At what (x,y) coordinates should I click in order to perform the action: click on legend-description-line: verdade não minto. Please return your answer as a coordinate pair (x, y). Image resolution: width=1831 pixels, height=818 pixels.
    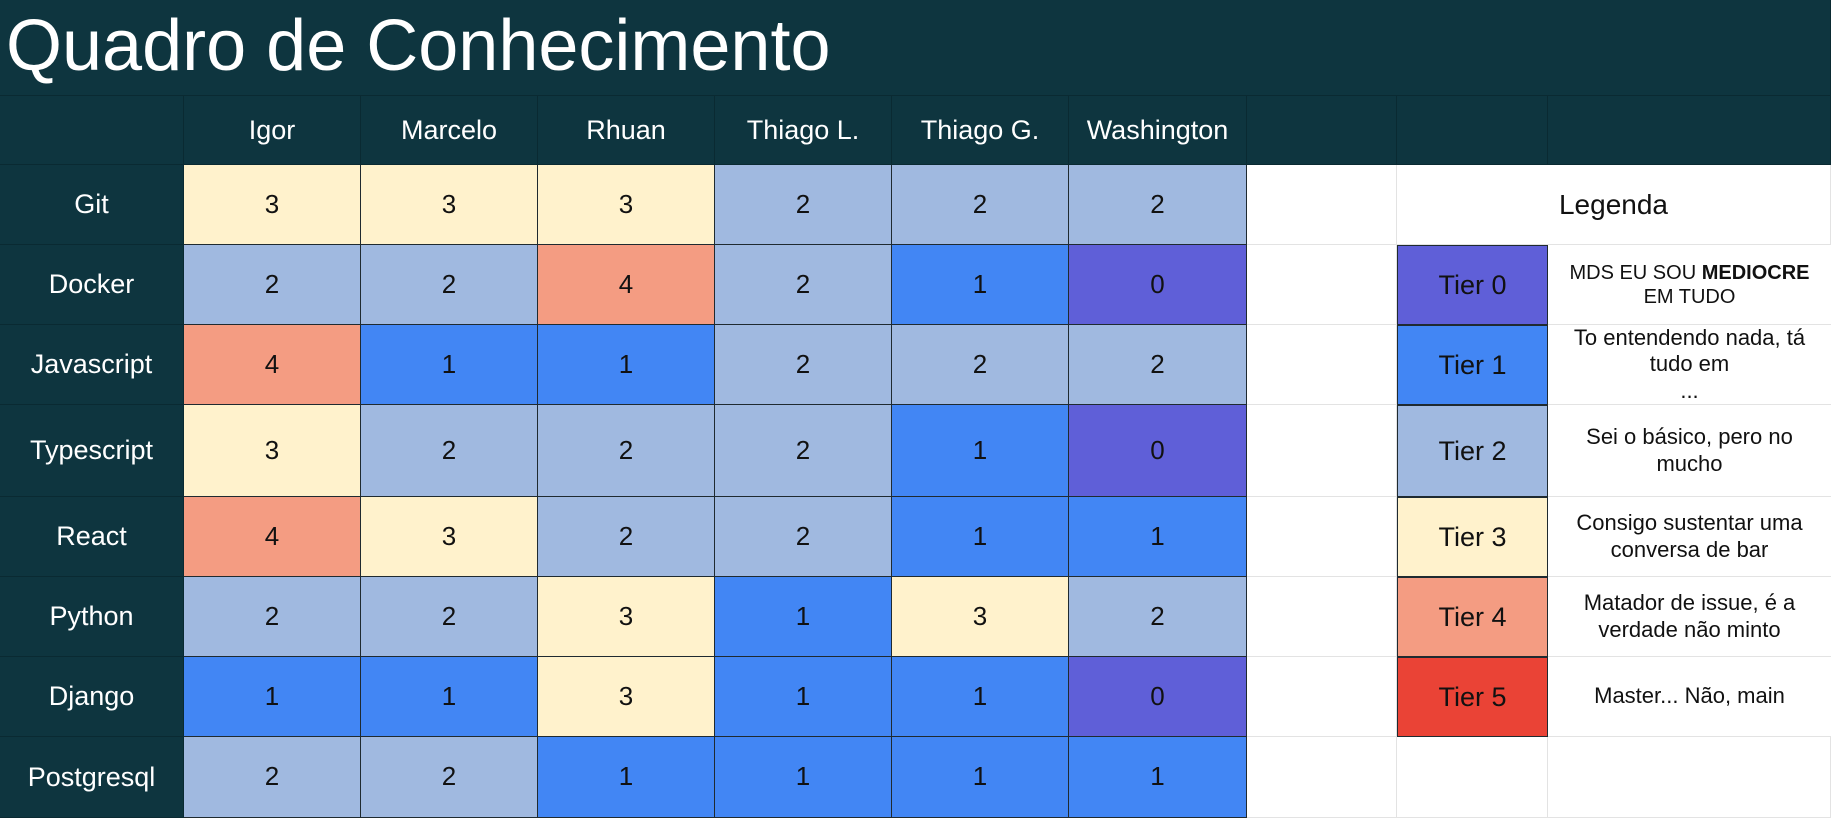
    Looking at the image, I should click on (1689, 629).